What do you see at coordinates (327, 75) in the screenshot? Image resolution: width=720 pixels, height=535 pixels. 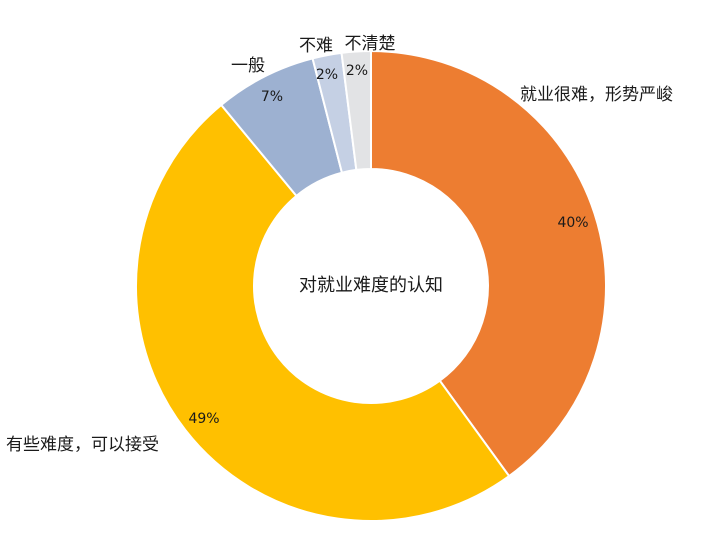 I see `slice-value-label-4: 2%` at bounding box center [327, 75].